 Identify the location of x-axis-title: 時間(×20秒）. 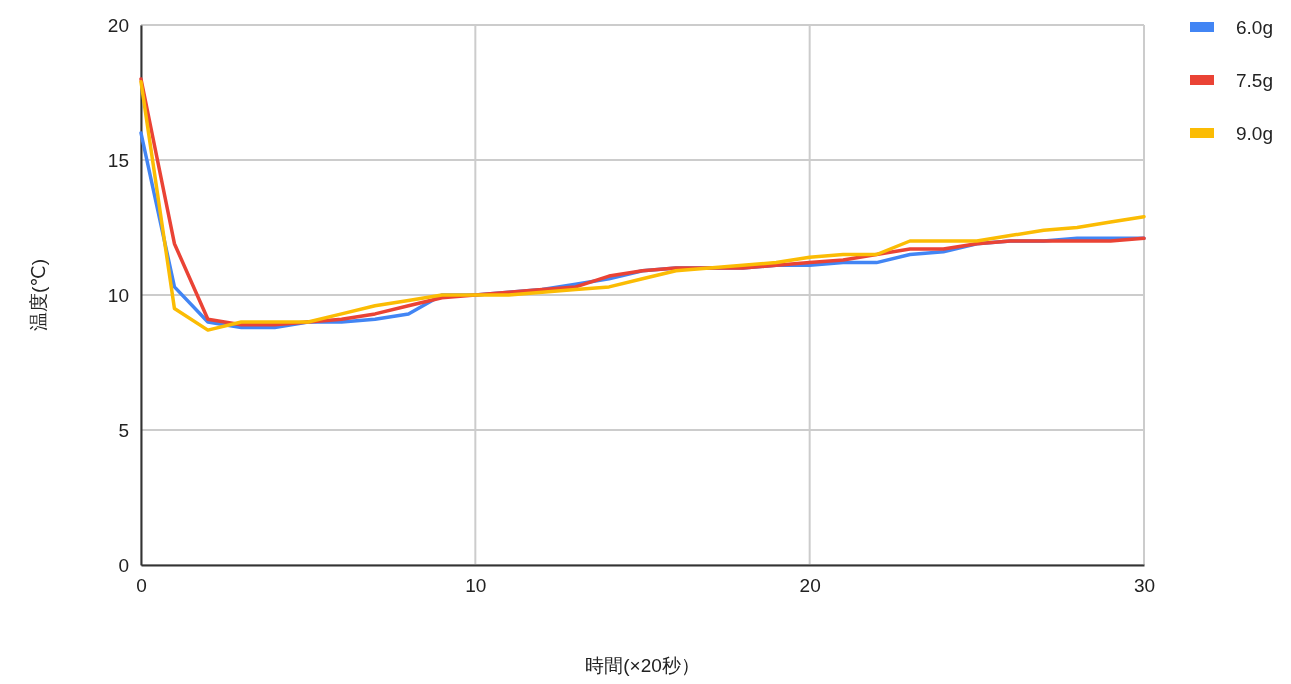
(642, 665).